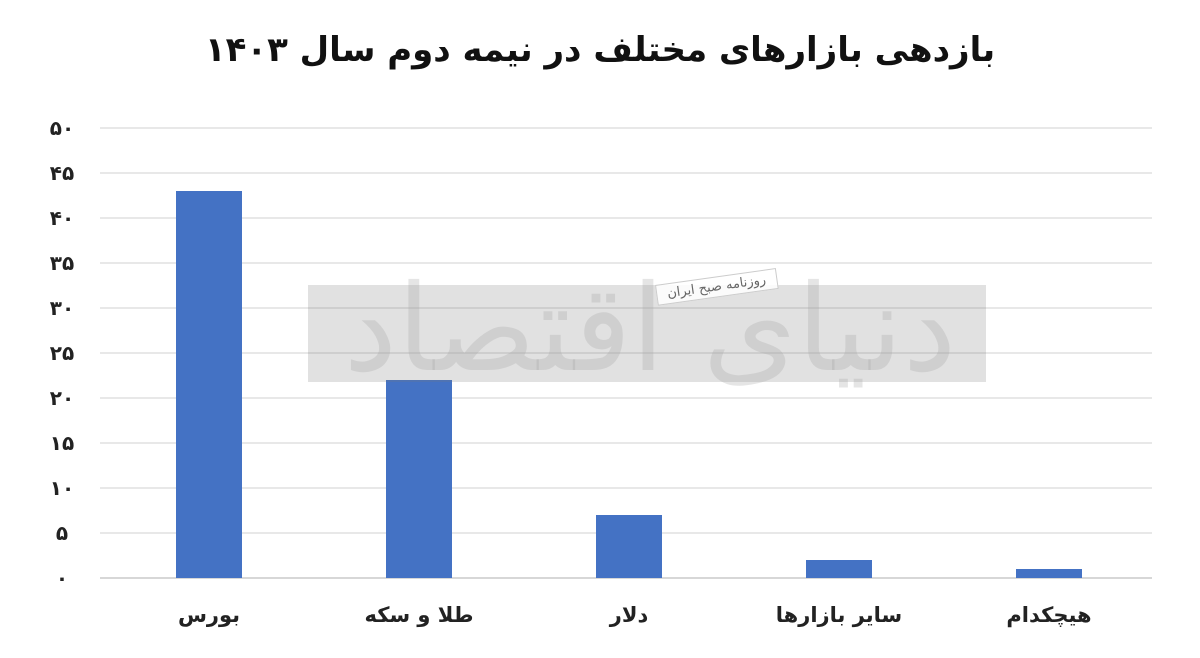 The height and width of the screenshot is (658, 1200). I want to click on watermark-band, so click(647, 333).